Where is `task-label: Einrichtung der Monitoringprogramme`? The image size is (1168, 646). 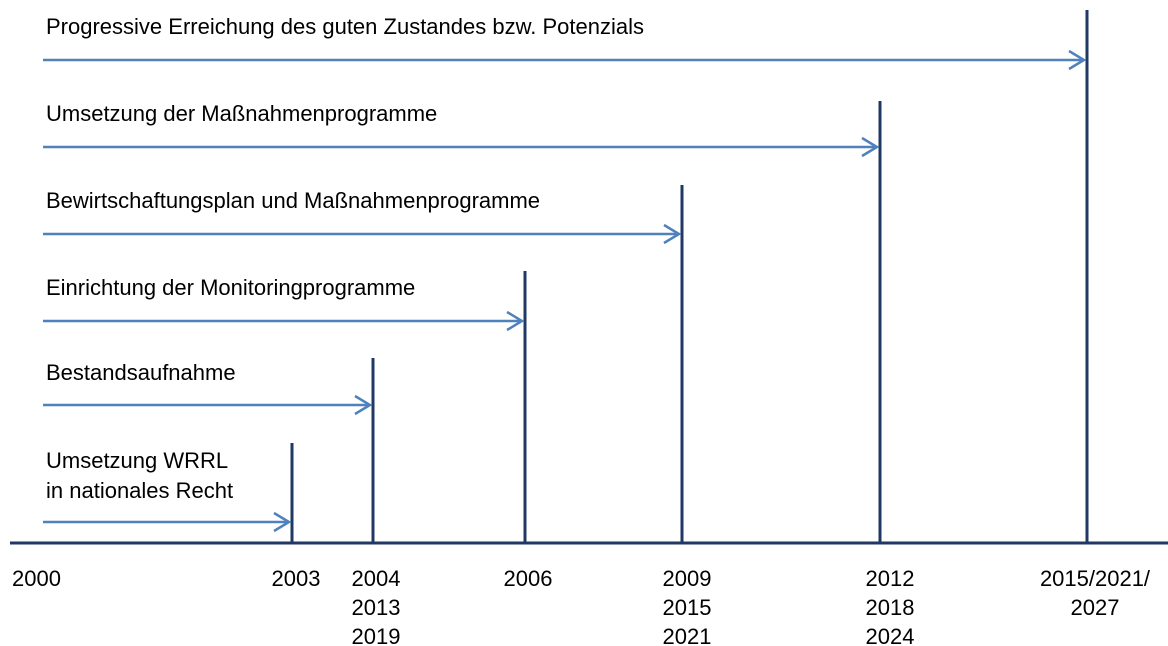
task-label: Einrichtung der Monitoringprogramme is located at coordinates (230, 287).